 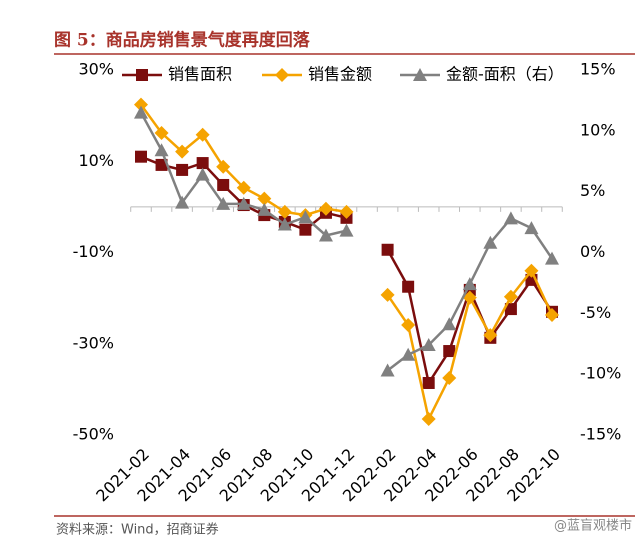 I want to click on legend-label: 销售面积, so click(x=200, y=74).